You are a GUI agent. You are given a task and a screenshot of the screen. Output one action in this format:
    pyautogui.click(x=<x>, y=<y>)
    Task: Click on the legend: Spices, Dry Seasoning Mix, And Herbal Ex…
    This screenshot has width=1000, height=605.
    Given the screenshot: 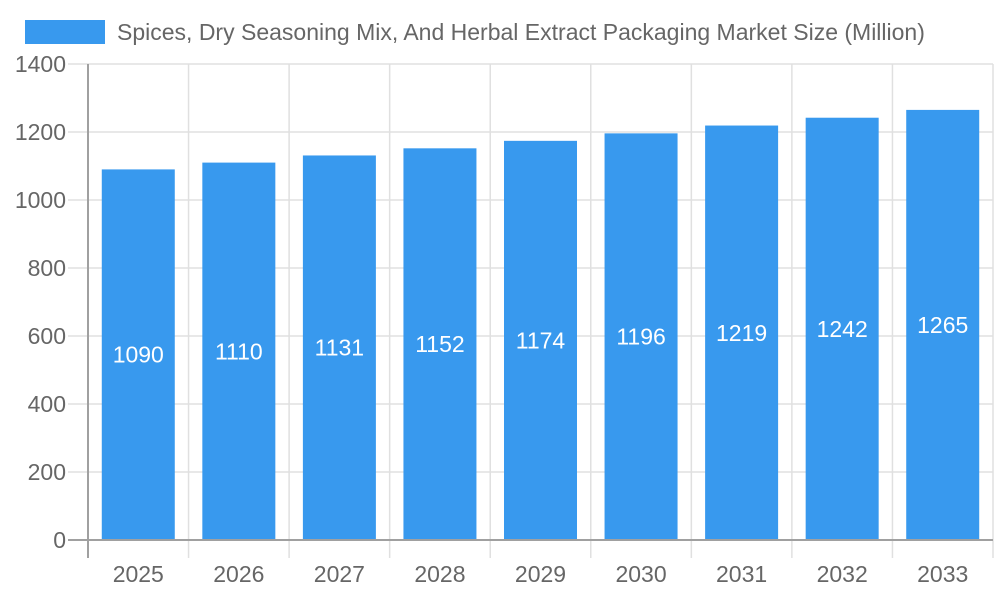 What is the action you would take?
    pyautogui.click(x=475, y=32)
    